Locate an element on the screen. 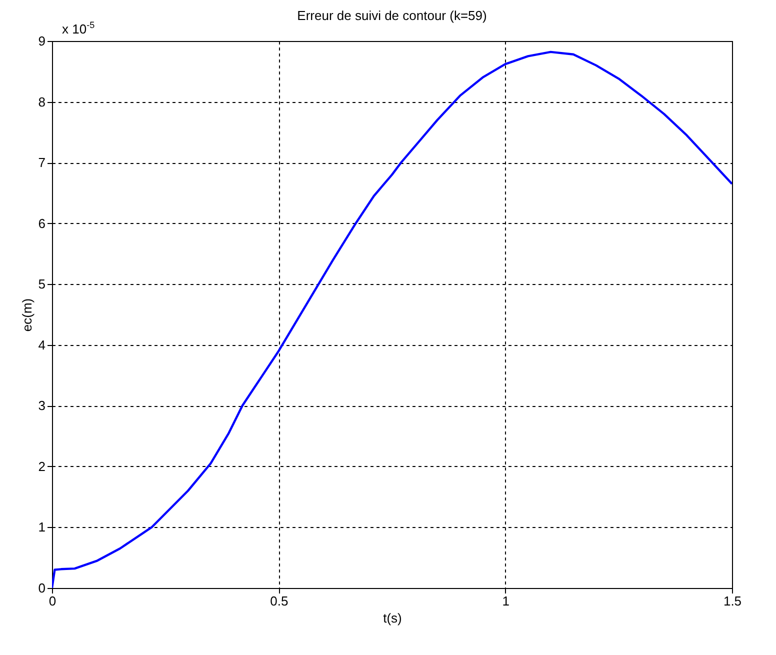 This screenshot has width=776, height=655. y-tick-label: 8 is located at coordinates (42, 102).